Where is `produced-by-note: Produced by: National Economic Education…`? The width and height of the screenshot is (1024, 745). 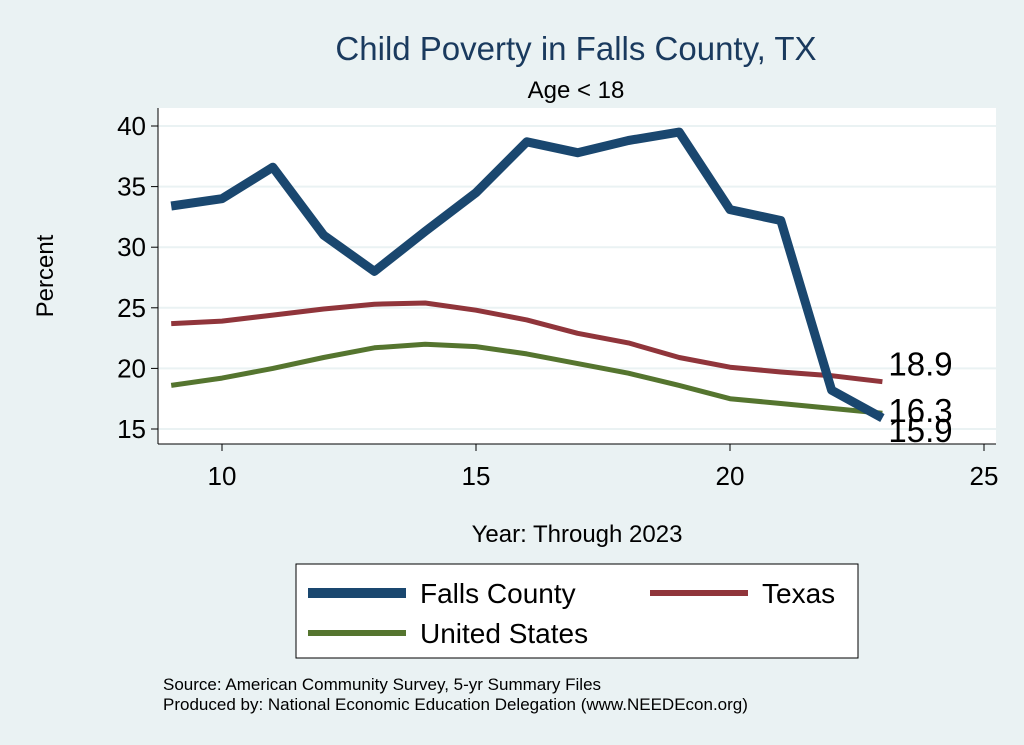
produced-by-note: Produced by: National Economic Education… is located at coordinates (455, 704).